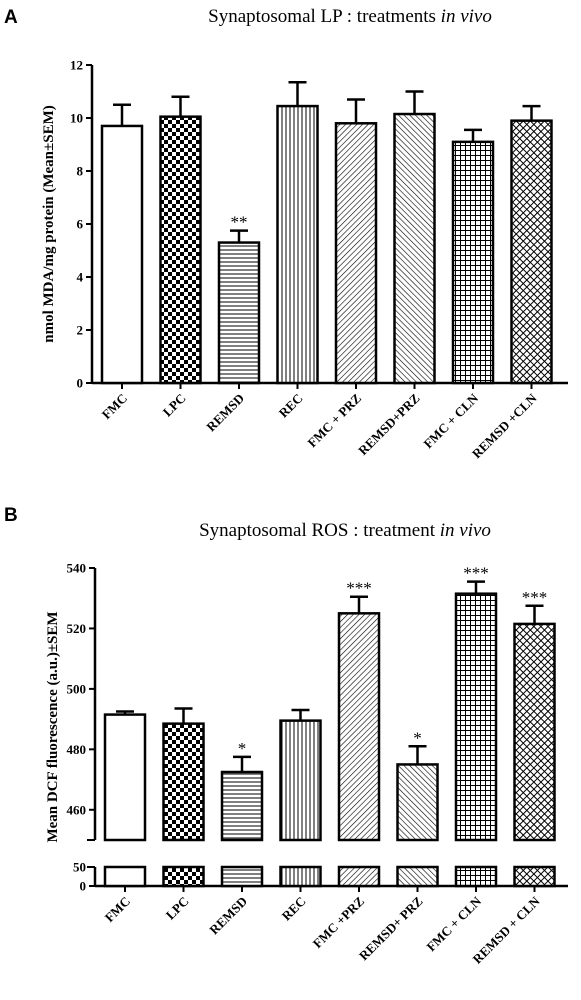  Describe the element at coordinates (80, 171) in the screenshot. I see `y-tick-label: 8` at that location.